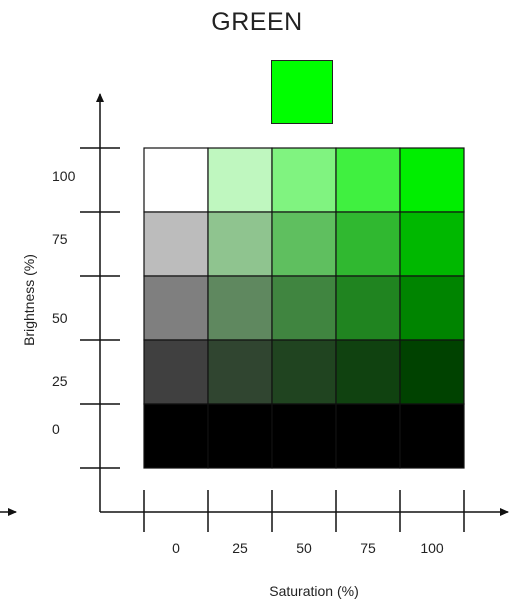 The image size is (514, 602). What do you see at coordinates (432, 180) in the screenshot?
I see `color-cell-b100-s100` at bounding box center [432, 180].